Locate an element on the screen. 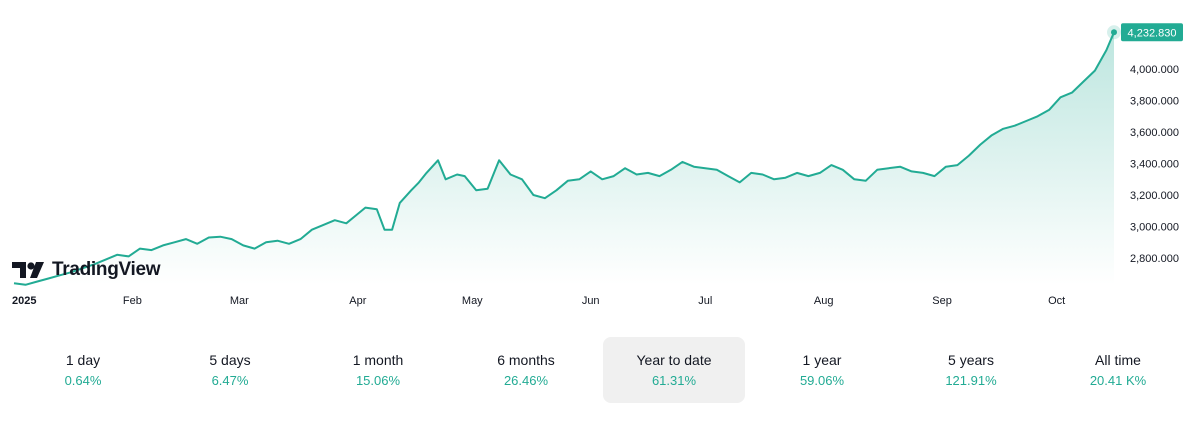 The width and height of the screenshot is (1200, 428). tradingview-logo: TradingView is located at coordinates (86, 270).